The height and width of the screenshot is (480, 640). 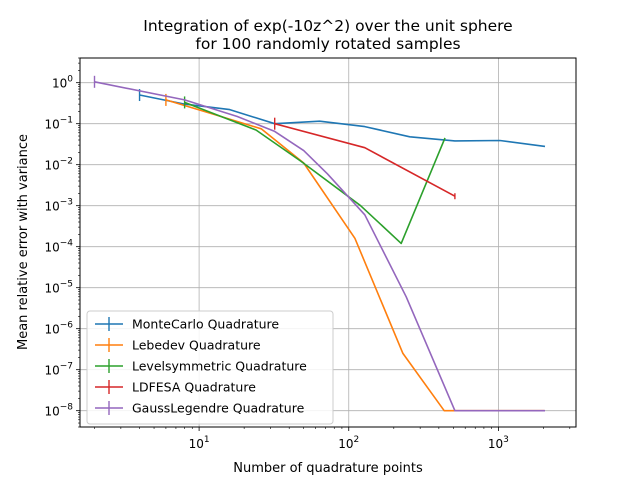 What do you see at coordinates (58, 124) in the screenshot?
I see `y-tick-label: 10⁻¹` at bounding box center [58, 124].